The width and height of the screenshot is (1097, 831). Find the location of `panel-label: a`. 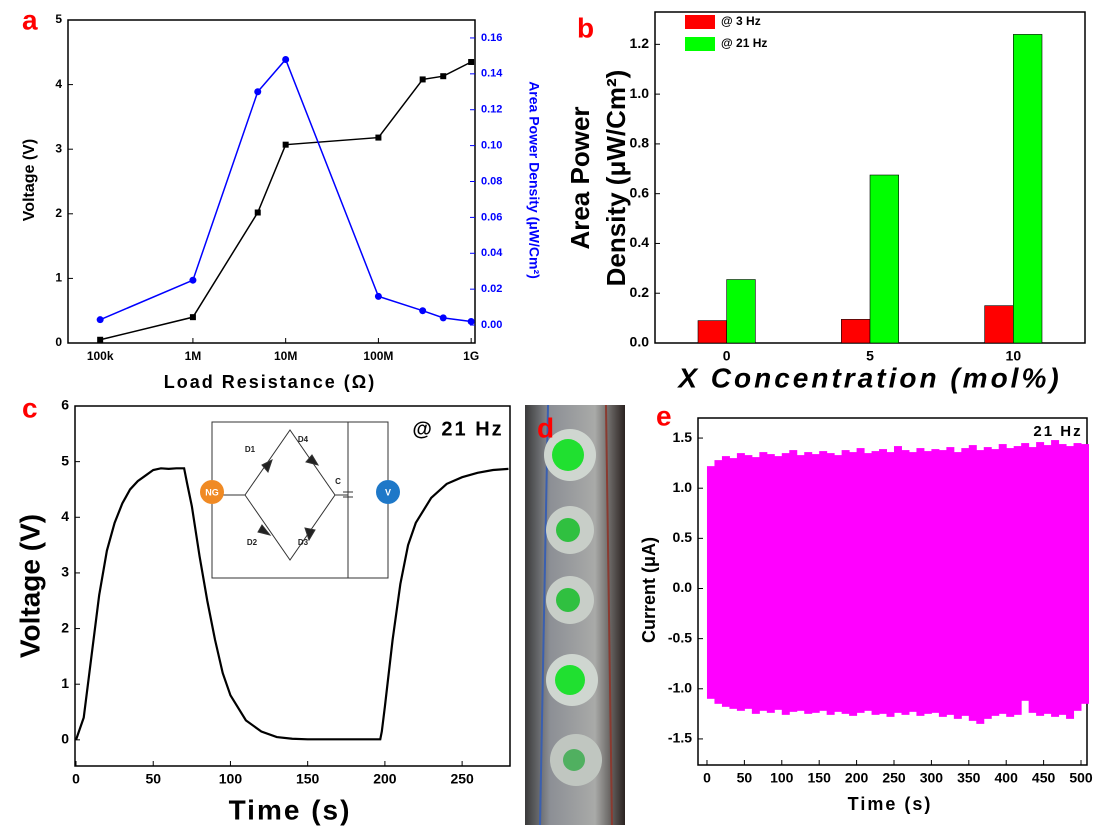

panel-label: a is located at coordinates (30, 19).